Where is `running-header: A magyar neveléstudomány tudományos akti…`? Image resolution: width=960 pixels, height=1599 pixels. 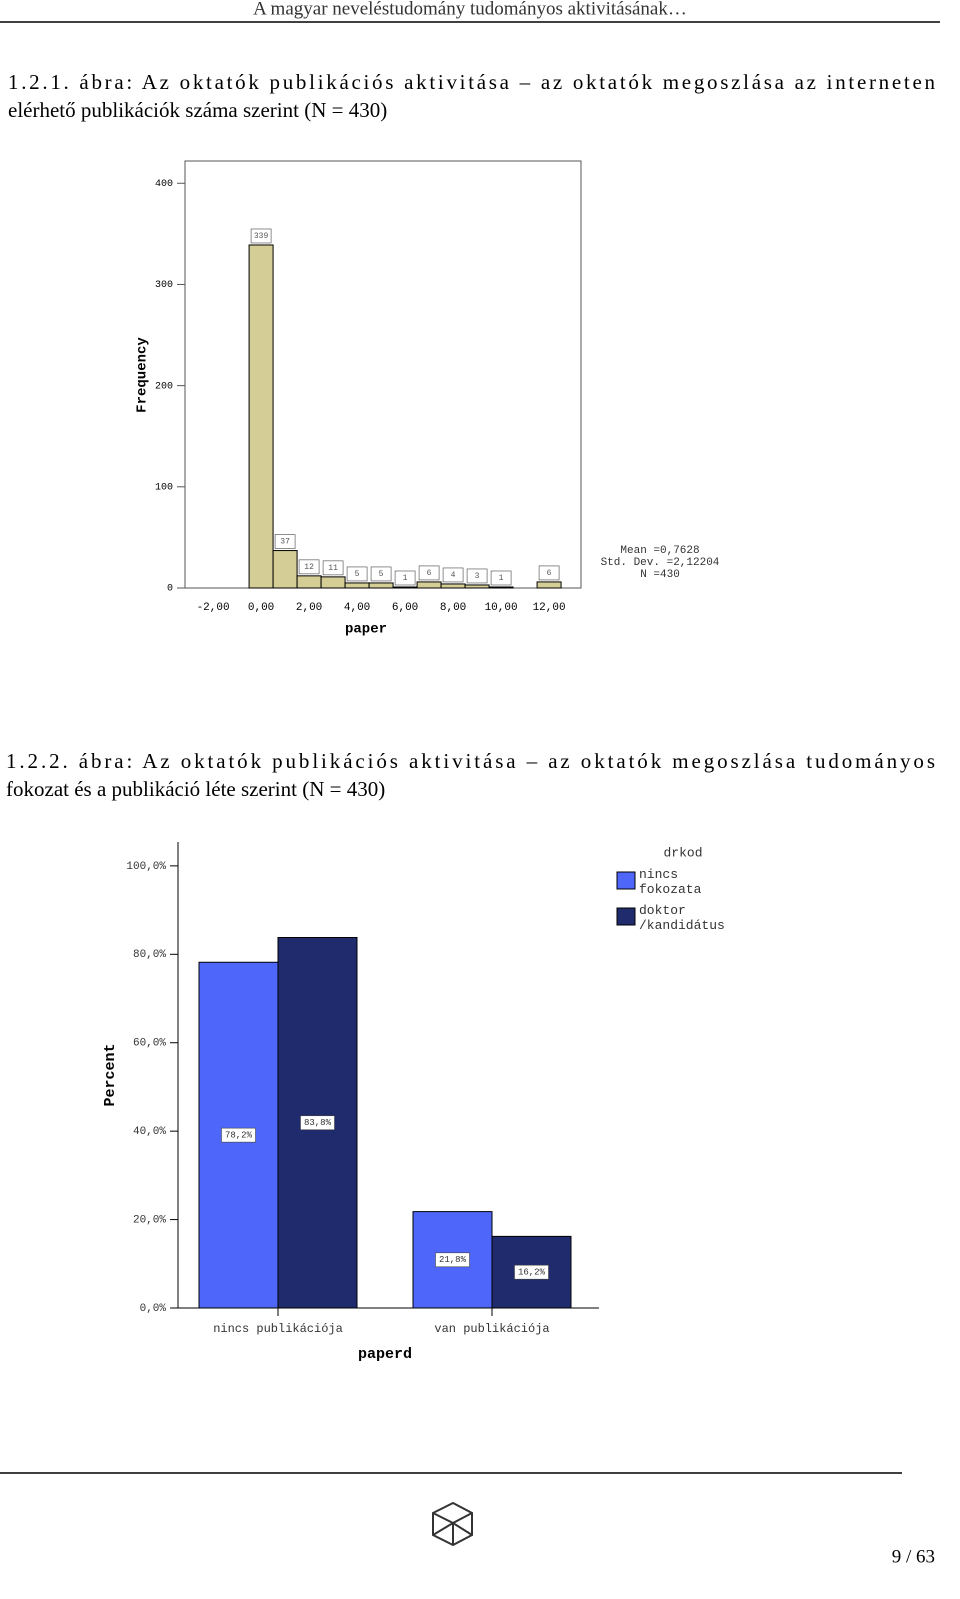
running-header: A magyar neveléstudomány tudományos akti… is located at coordinates (470, 9).